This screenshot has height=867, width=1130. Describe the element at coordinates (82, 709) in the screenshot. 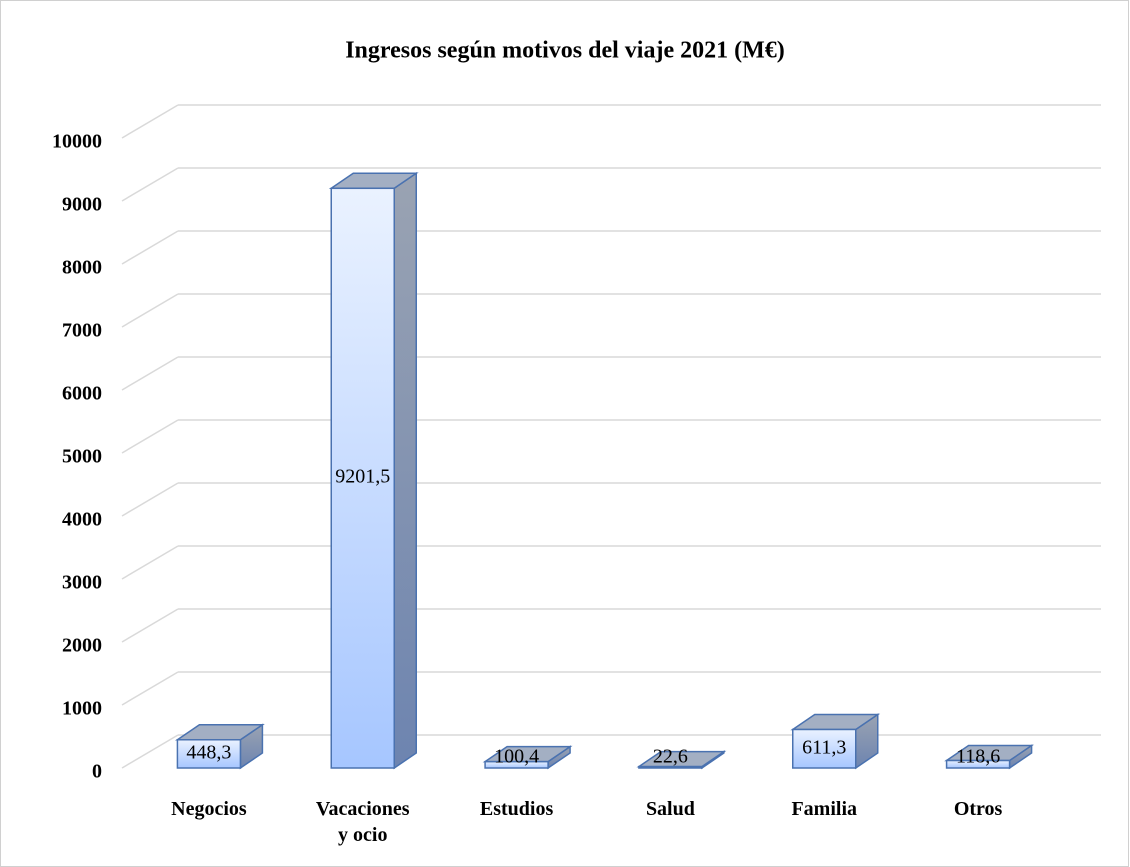

I see `y-tick-label: 1000` at that location.